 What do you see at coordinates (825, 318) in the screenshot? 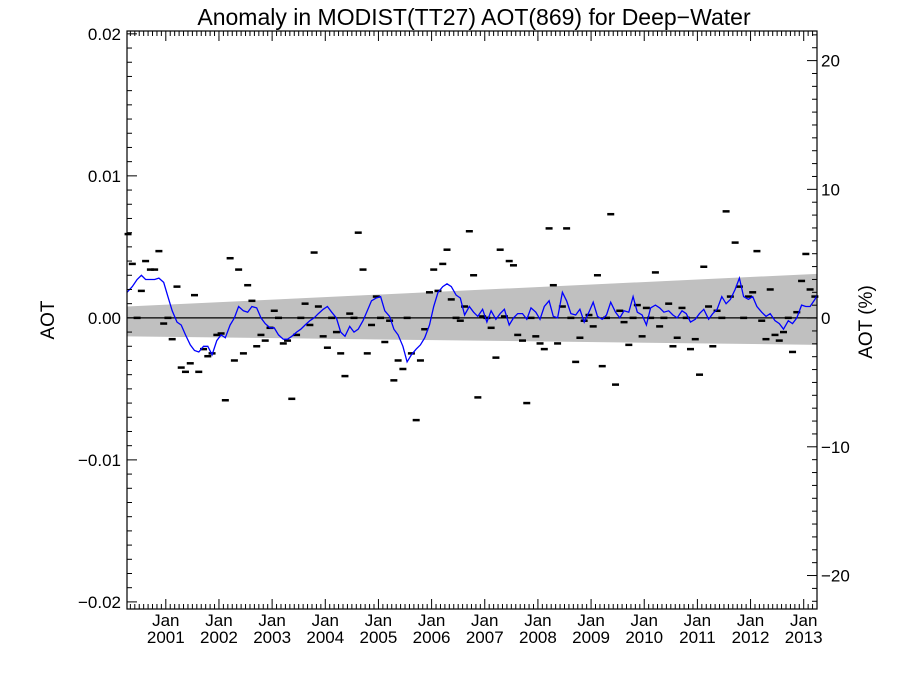
I see `y-tick-label-right: 0` at bounding box center [825, 318].